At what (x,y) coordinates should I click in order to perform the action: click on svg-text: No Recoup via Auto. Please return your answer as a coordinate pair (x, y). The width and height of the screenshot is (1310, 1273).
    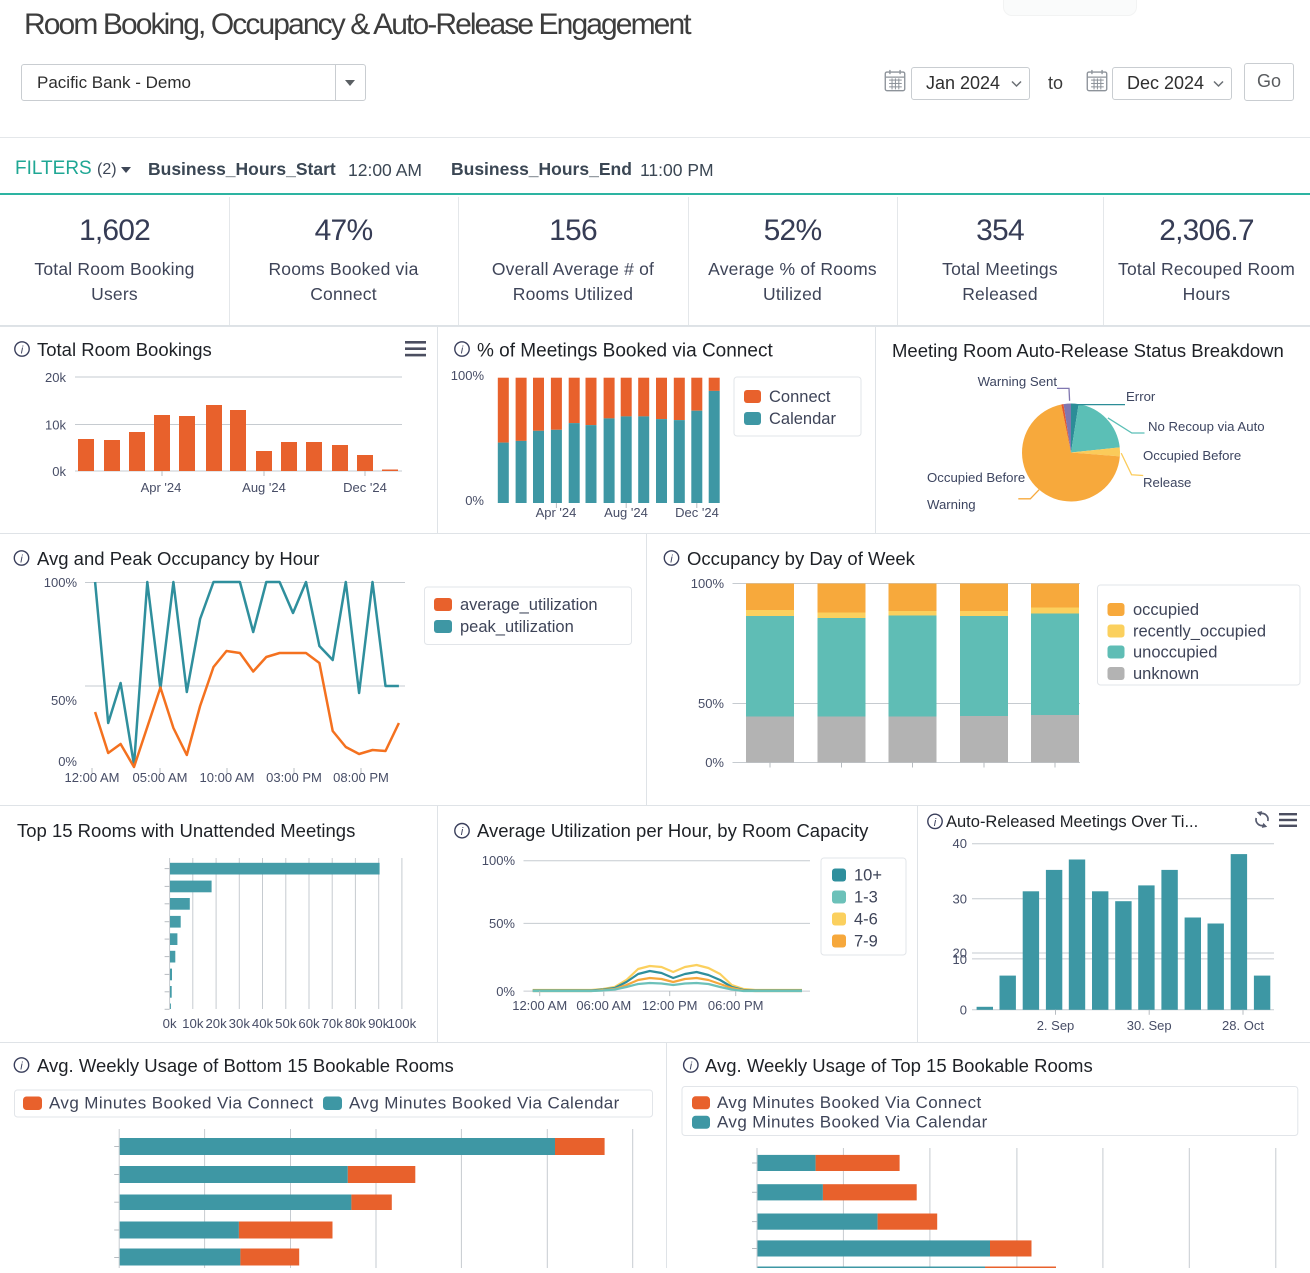
    Looking at the image, I should click on (1206, 426).